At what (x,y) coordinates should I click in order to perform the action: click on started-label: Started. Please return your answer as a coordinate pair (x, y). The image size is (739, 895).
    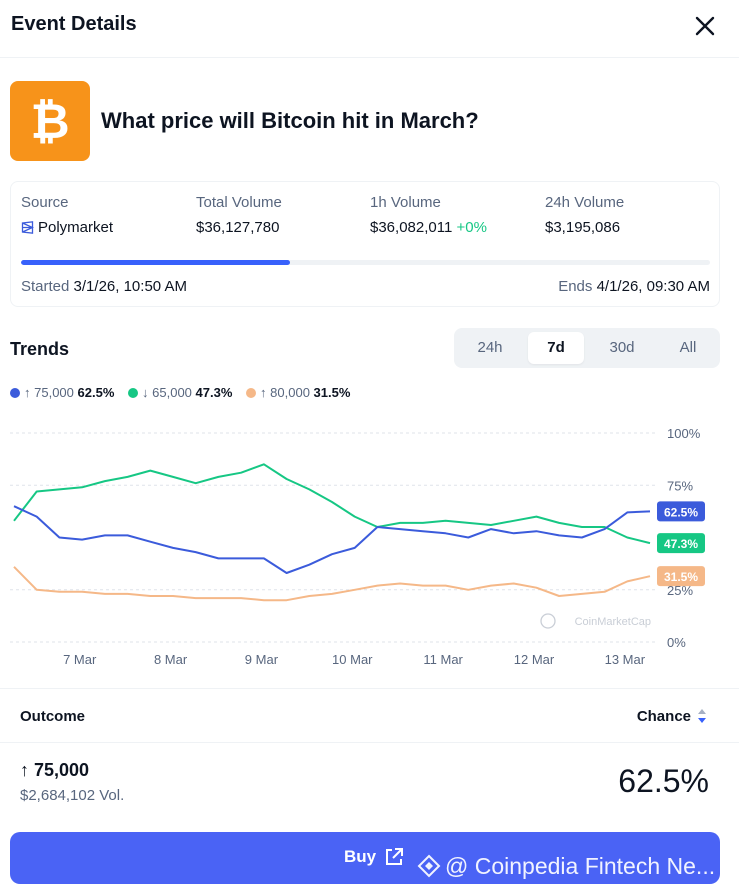
    Looking at the image, I should click on (45, 286).